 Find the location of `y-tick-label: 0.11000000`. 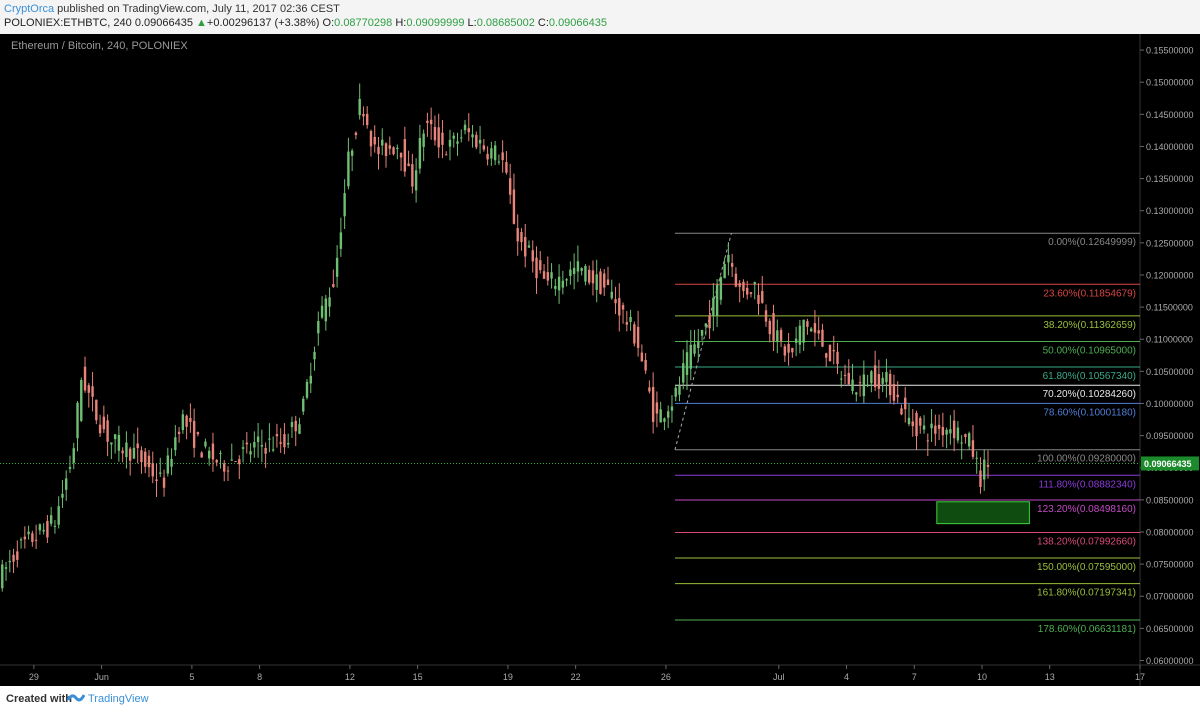

y-tick-label: 0.11000000 is located at coordinates (1169, 340).